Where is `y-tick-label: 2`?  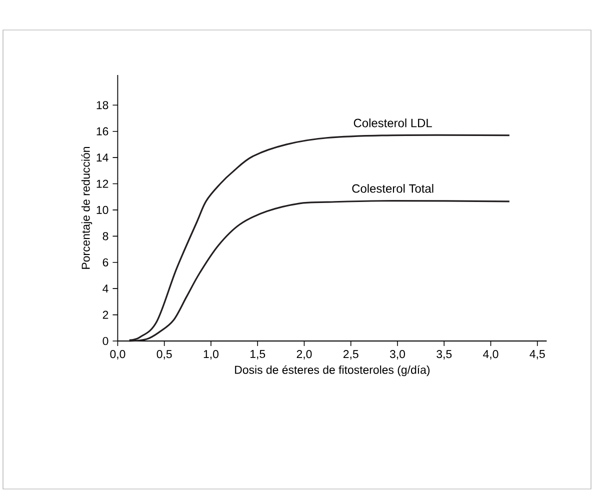
y-tick-label: 2 is located at coordinates (105, 314).